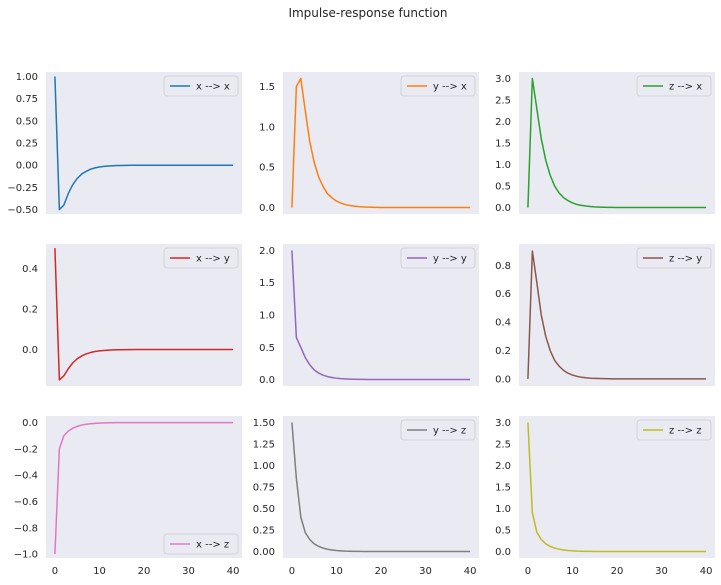 Image resolution: width=721 pixels, height=585 pixels. I want to click on legend-label: z --> y, so click(685, 259).